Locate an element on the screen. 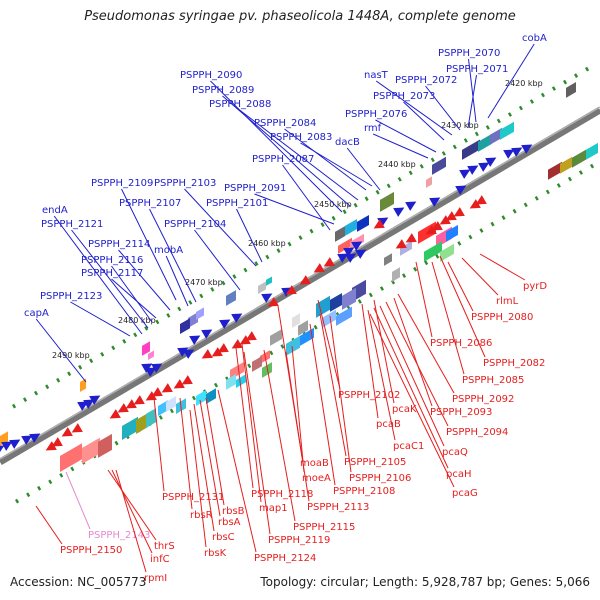  kbp-tick-label: 2420 kbp is located at coordinates (524, 83).